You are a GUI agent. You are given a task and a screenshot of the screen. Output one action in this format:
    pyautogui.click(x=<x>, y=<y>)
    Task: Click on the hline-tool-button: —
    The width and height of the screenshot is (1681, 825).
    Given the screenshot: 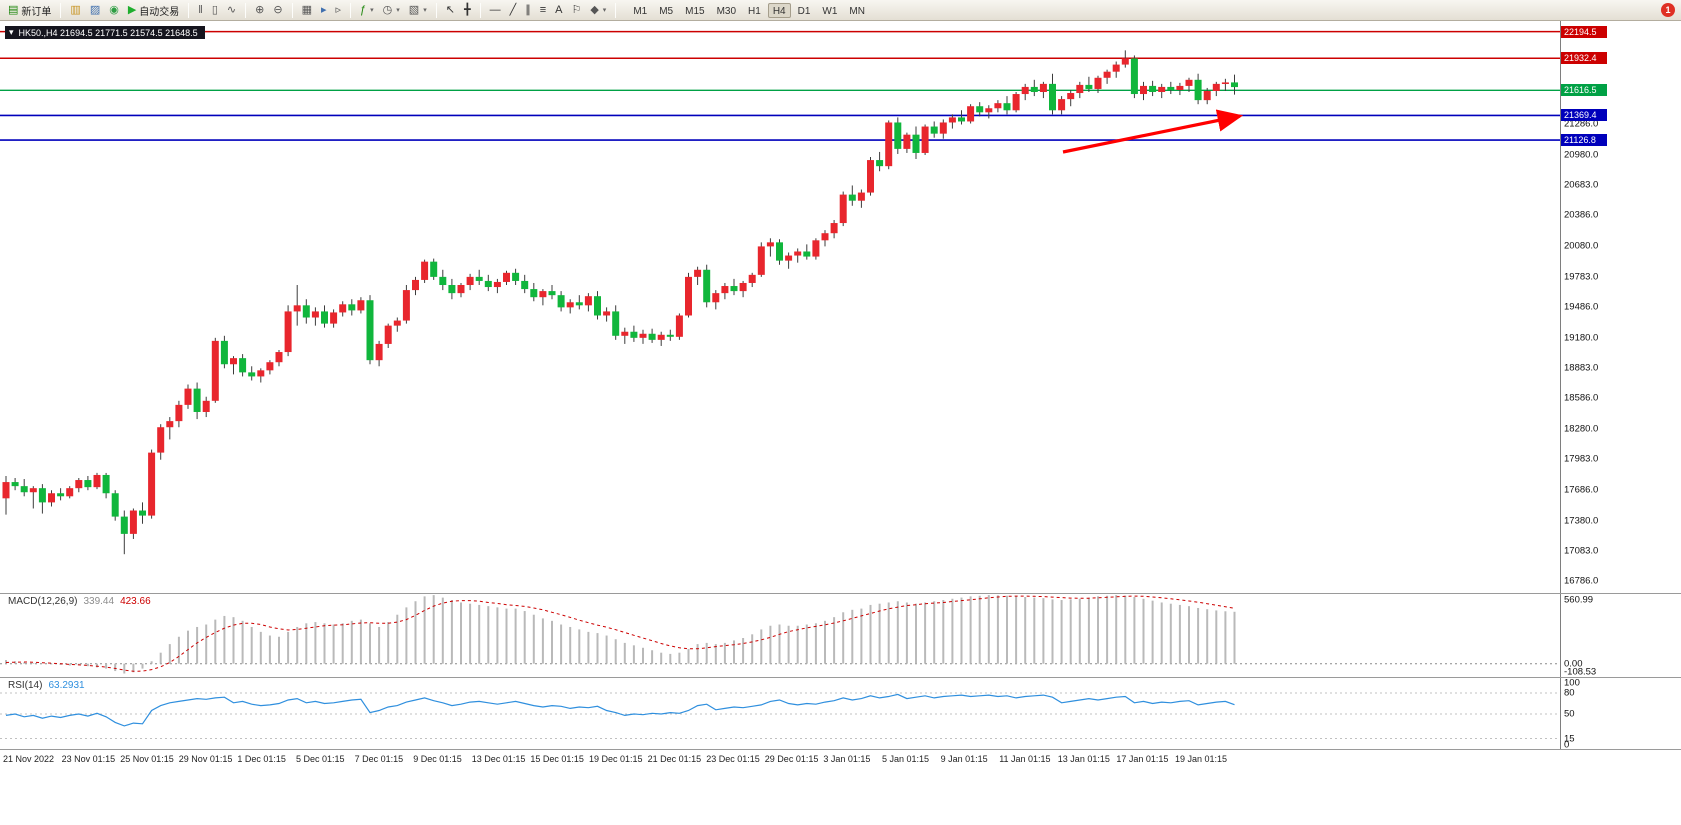 What is the action you would take?
    pyautogui.click(x=495, y=10)
    